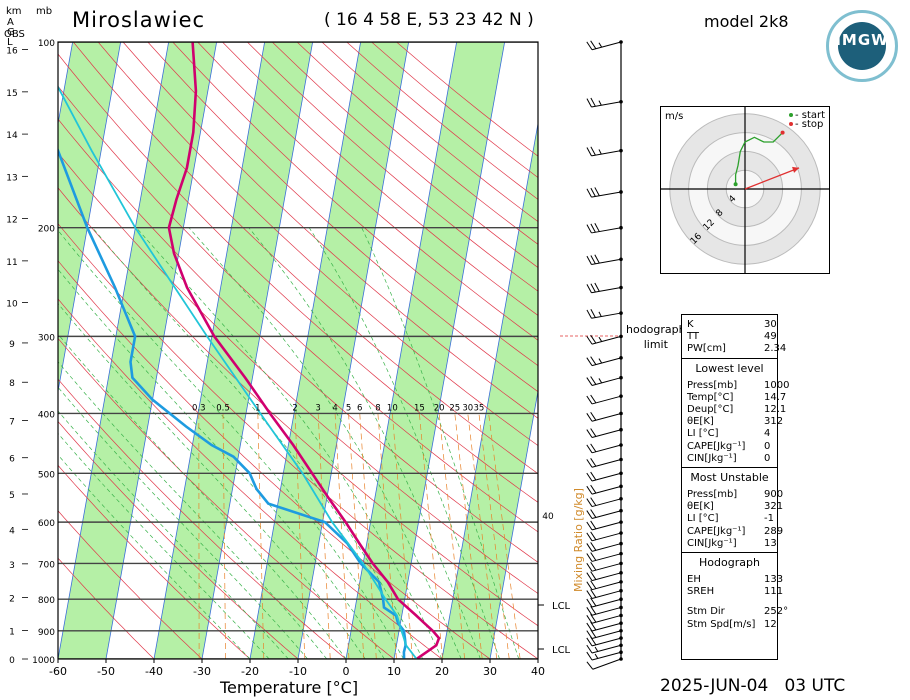 The image size is (910, 700). I want to click on index-top-label: K, so click(690, 324).